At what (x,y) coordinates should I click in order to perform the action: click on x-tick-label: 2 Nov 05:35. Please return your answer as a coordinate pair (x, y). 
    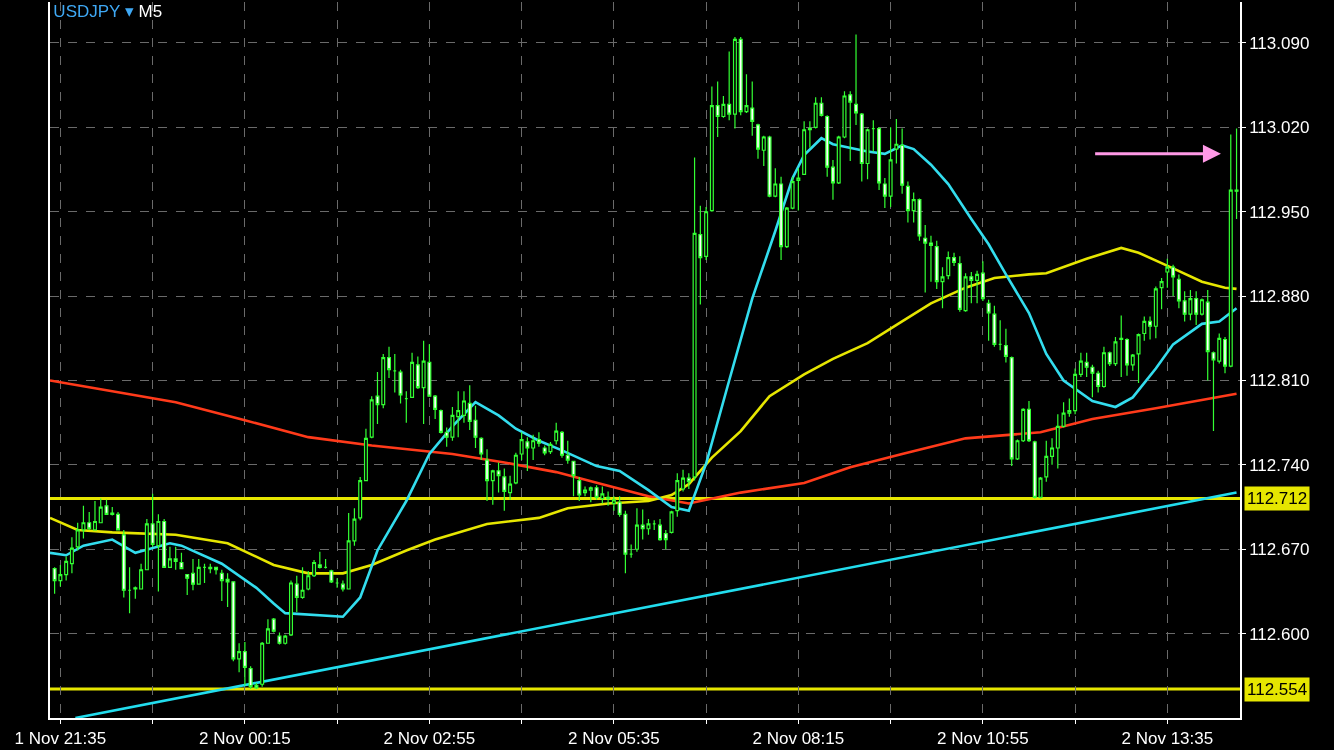
    Looking at the image, I should click on (614, 739).